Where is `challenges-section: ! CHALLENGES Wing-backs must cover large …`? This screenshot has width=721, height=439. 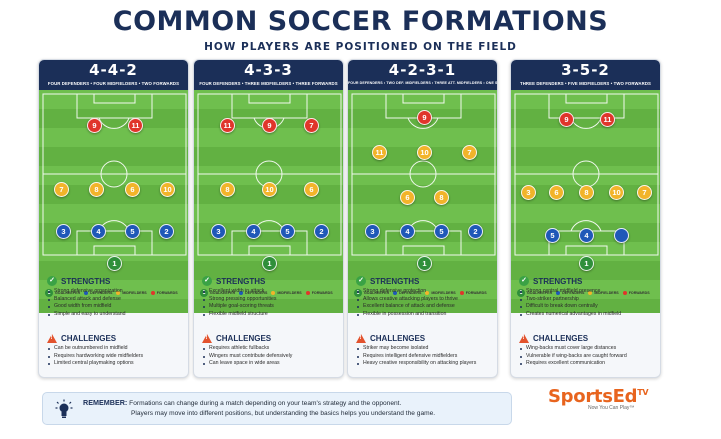 challenges-section: ! CHALLENGES Wing-backs must cover large … is located at coordinates (589, 351).